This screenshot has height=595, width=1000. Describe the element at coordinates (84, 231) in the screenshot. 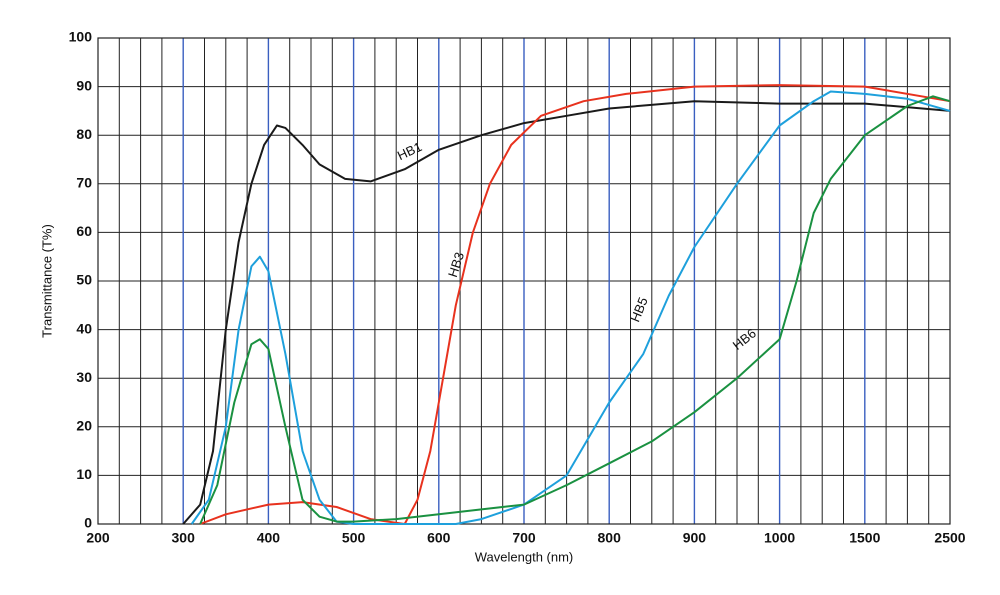

I see `y-tick-label: 60` at that location.